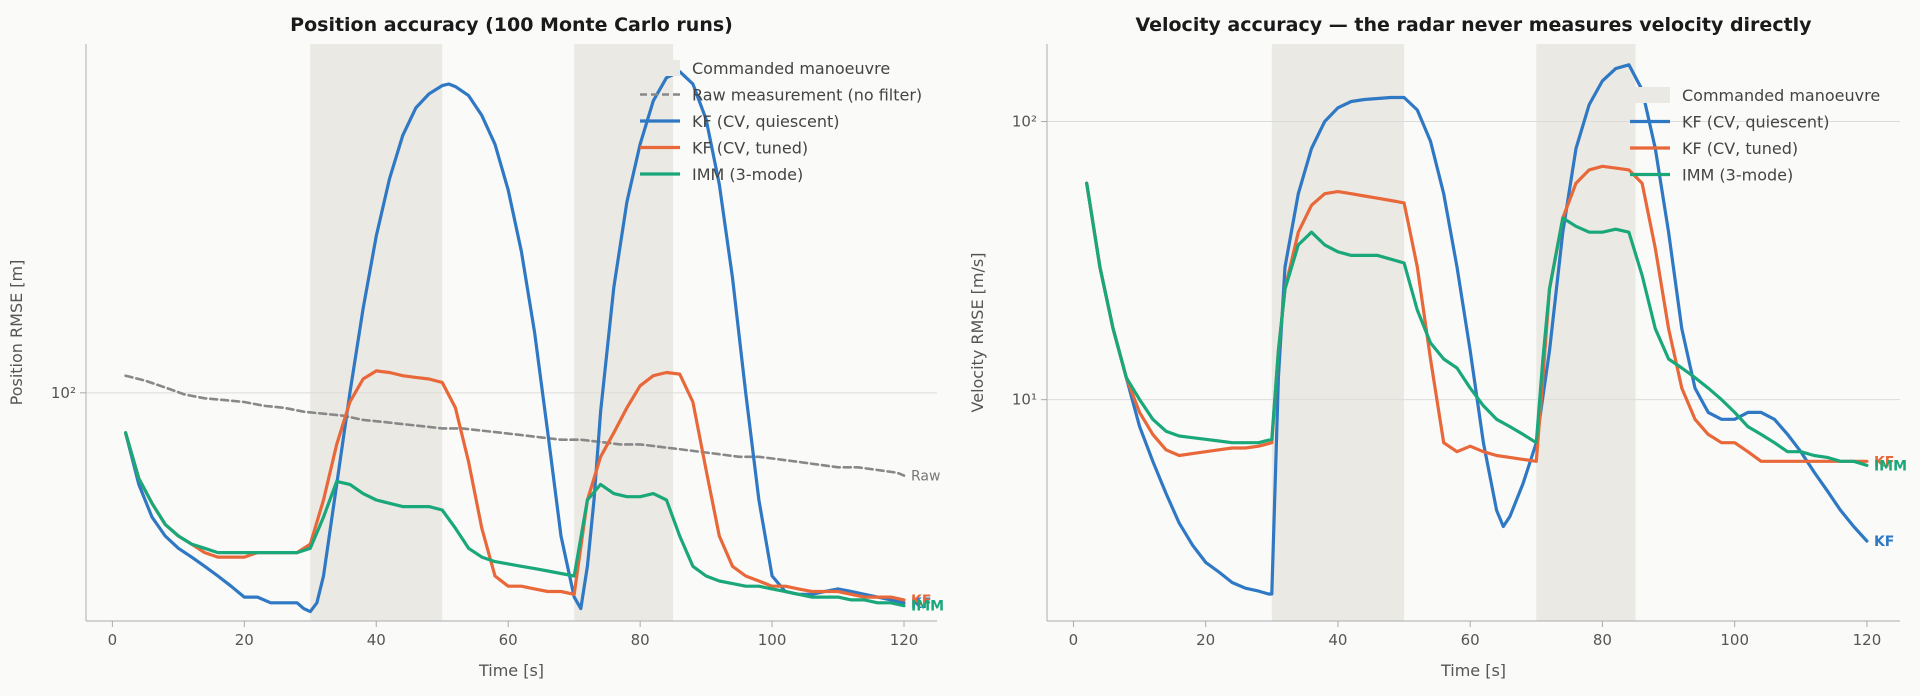  Describe the element at coordinates (807, 95) in the screenshot. I see `legend-label: Raw measurement (no filter)` at that location.